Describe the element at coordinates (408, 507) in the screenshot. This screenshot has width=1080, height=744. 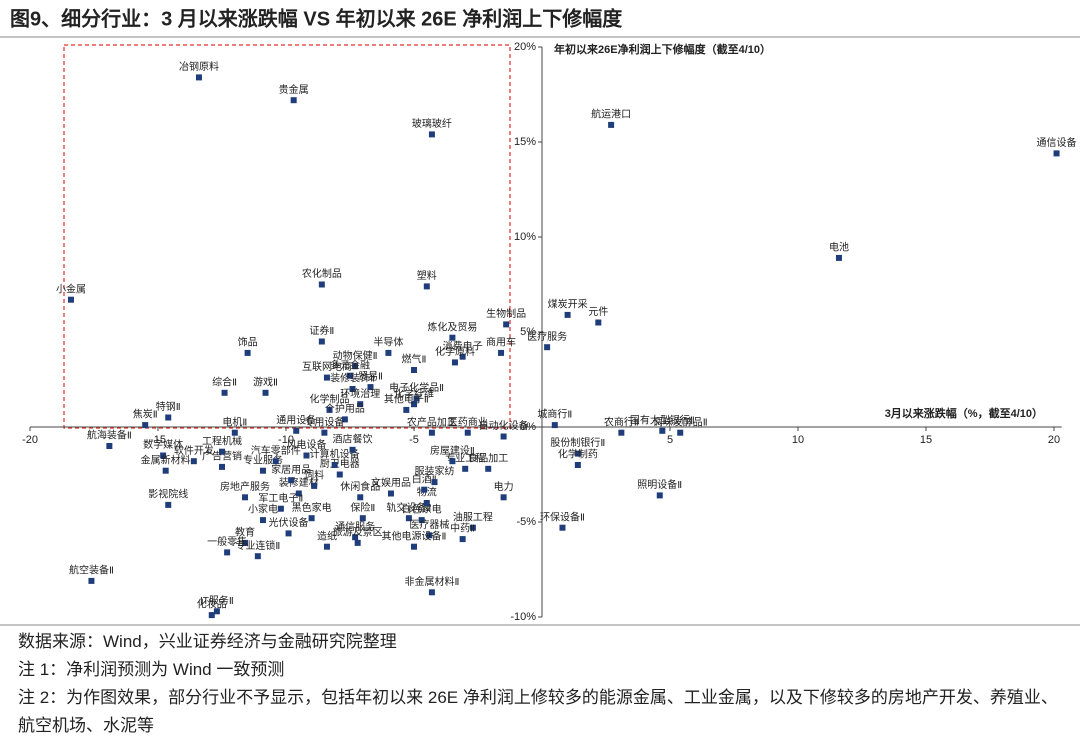
I see `point-label: 轨交设备Ⅱ` at that location.